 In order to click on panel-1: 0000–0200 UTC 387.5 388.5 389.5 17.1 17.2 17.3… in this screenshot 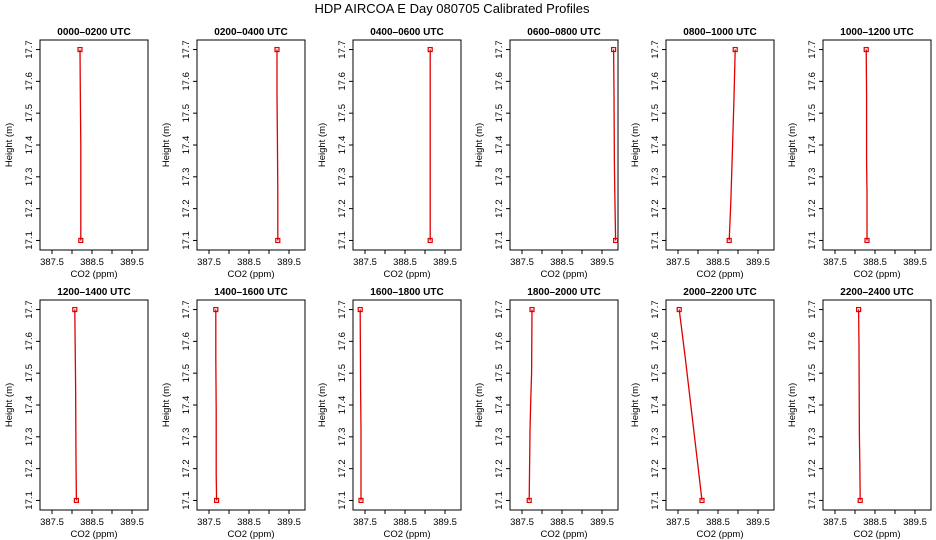, I will do `click(76, 153)`.